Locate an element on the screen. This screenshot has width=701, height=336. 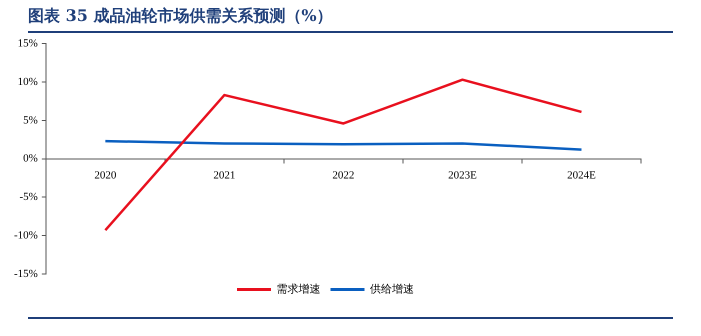
y-tick-label: 15% is located at coordinates (28, 43).